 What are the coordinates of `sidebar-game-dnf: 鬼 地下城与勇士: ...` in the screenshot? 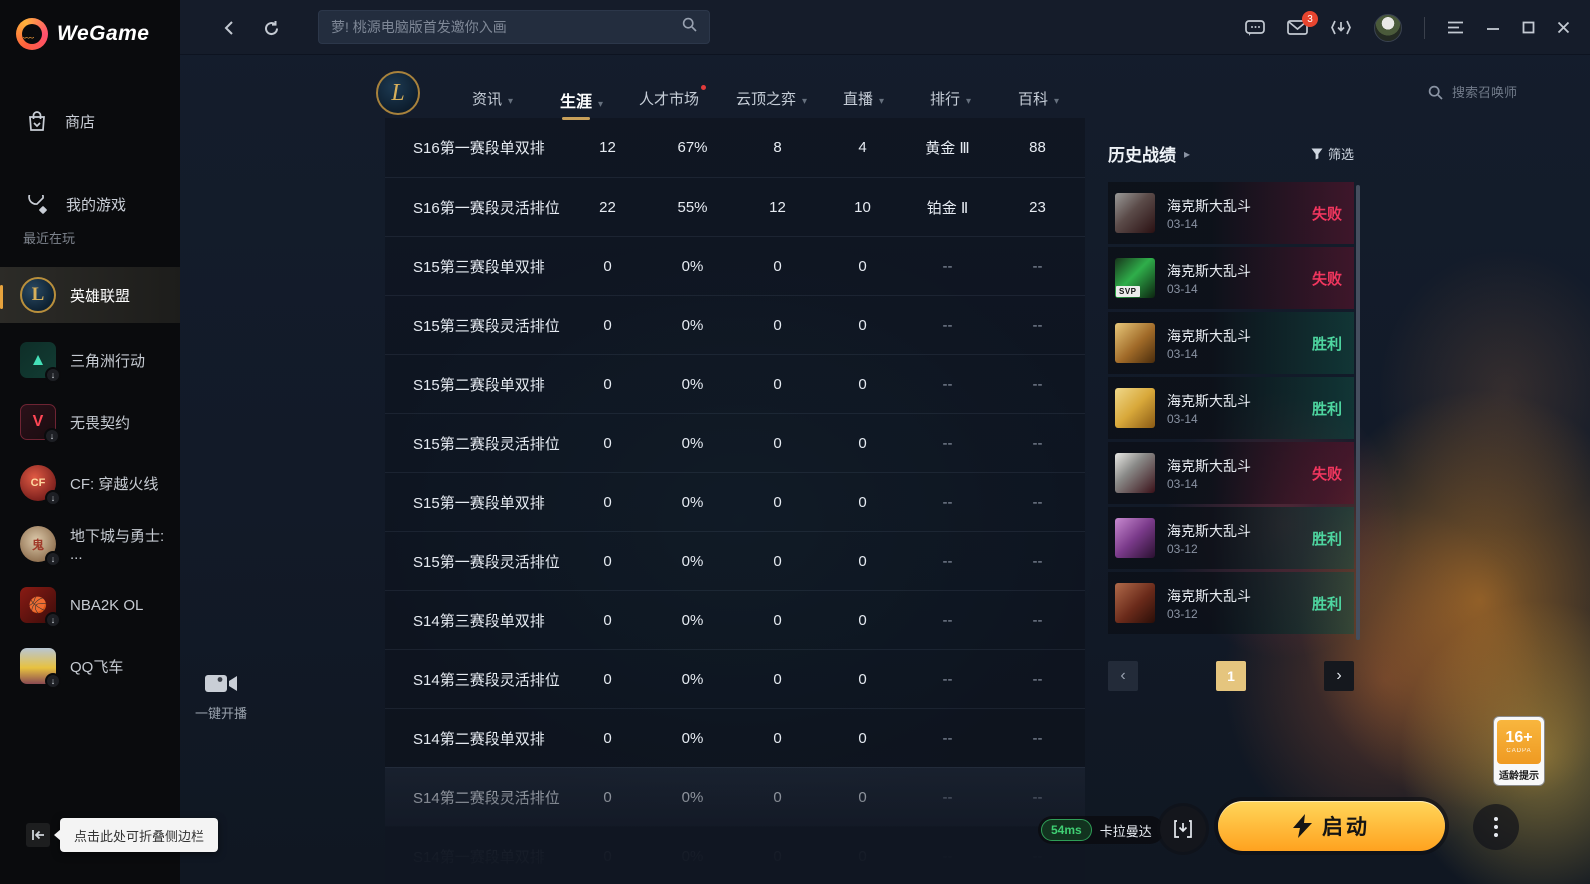 It's located at (90, 544).